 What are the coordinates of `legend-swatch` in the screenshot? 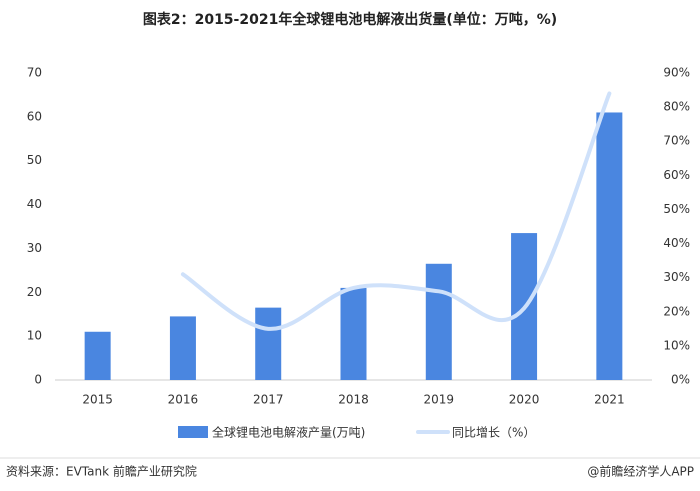 It's located at (193, 432).